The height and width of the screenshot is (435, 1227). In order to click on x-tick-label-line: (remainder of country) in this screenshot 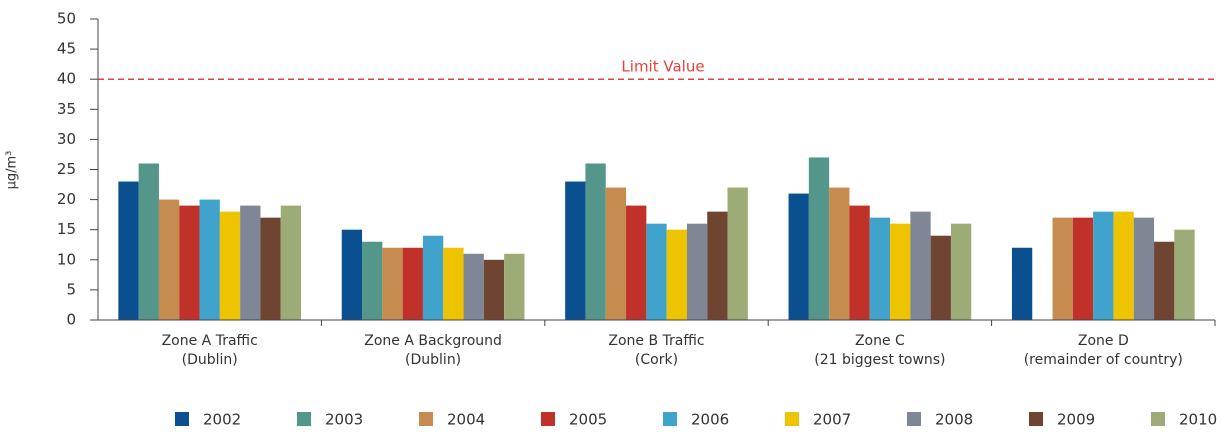, I will do `click(1103, 360)`.